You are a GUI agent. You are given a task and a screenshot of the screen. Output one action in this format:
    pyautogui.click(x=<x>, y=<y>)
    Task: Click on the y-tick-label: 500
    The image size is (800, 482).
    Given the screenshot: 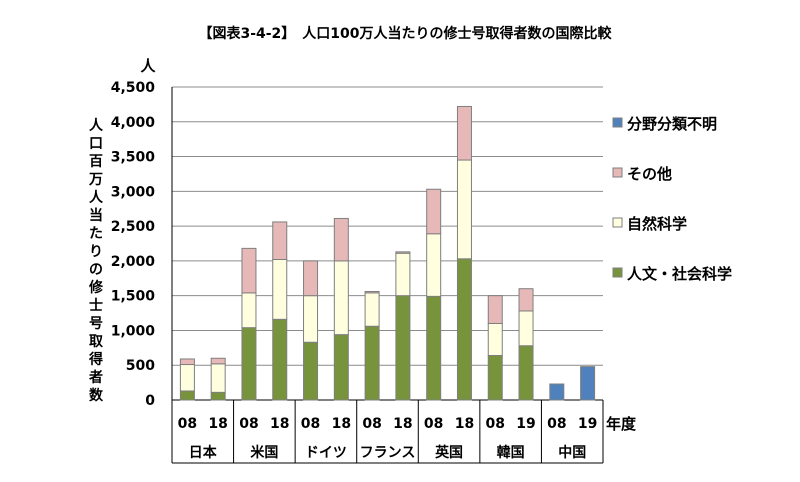 What is the action you would take?
    pyautogui.click(x=140, y=366)
    